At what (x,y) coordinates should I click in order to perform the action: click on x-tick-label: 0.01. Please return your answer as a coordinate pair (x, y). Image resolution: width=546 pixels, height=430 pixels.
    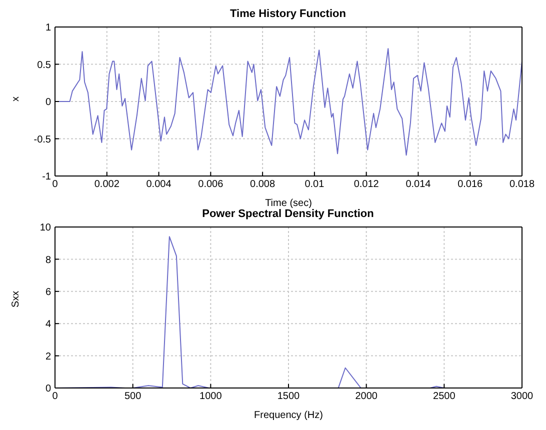
    Looking at the image, I should click on (314, 184).